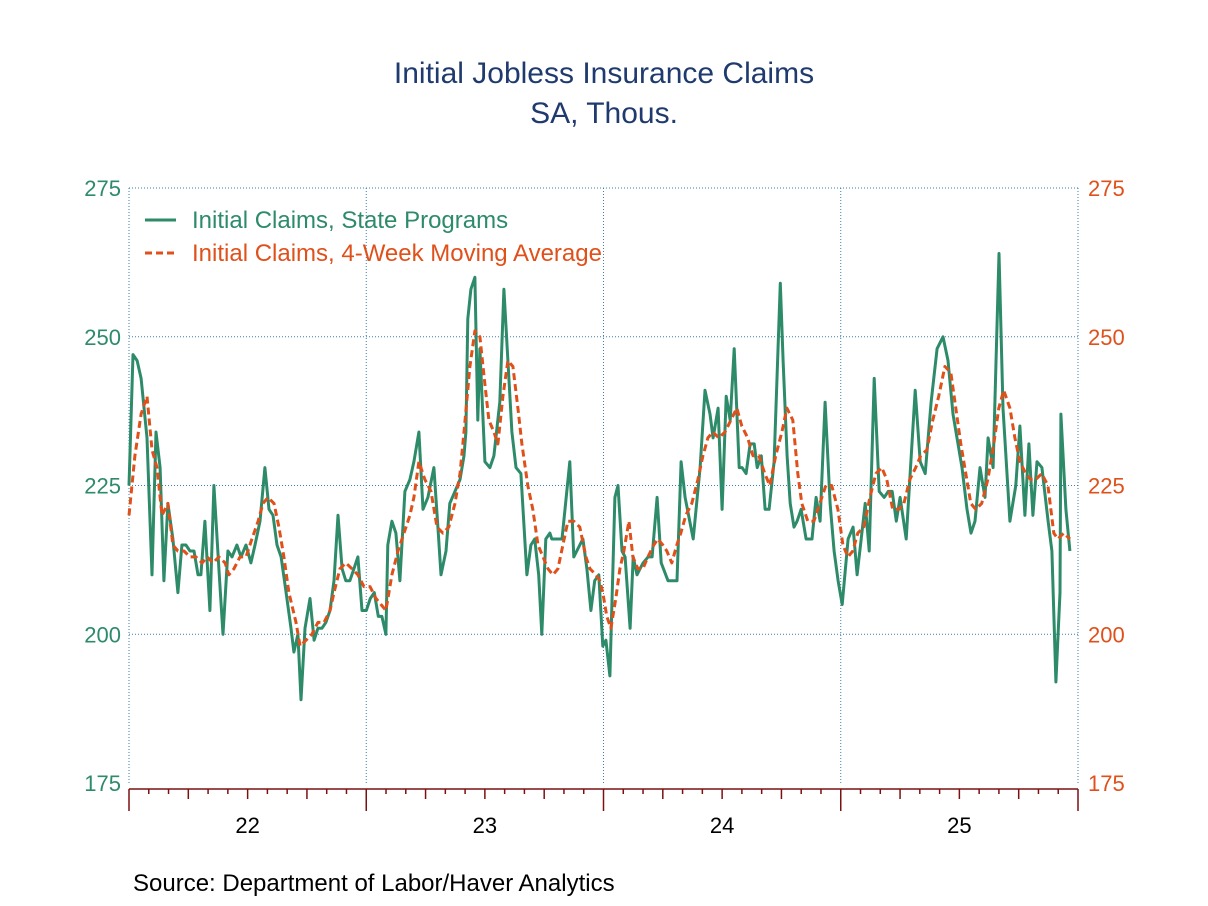 The height and width of the screenshot is (906, 1208). Describe the element at coordinates (397, 253) in the screenshot. I see `legend-label: Initial Claims, 4-Week Moving Average` at that location.